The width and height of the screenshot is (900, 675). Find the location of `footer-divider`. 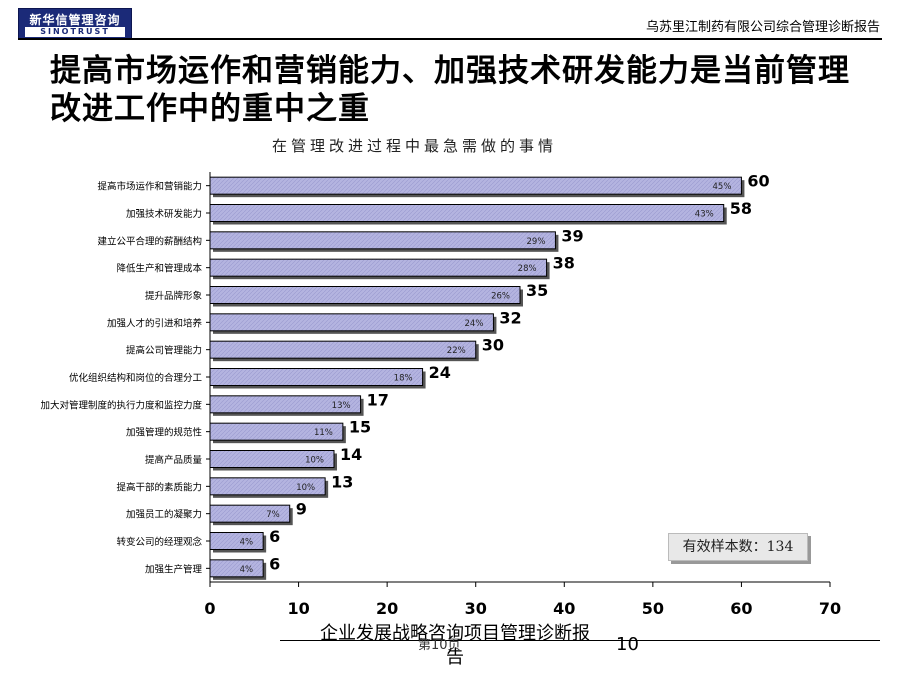

footer-divider is located at coordinates (580, 640).